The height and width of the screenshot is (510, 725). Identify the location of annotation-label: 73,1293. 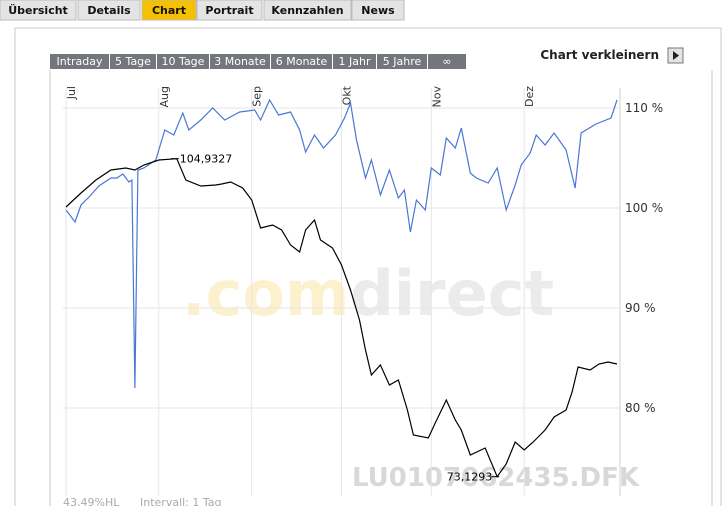
(470, 477).